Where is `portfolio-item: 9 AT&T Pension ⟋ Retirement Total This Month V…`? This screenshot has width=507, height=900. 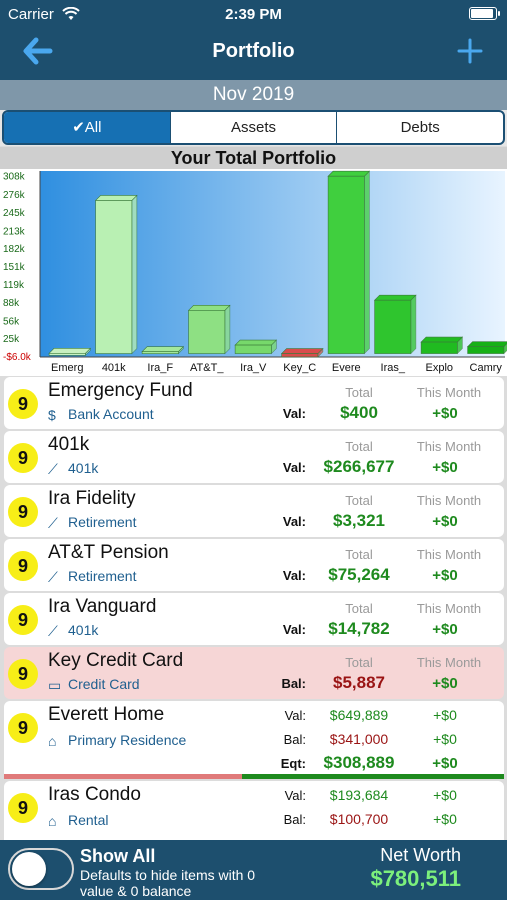 portfolio-item: 9 AT&T Pension ⟋ Retirement Total This Month V… is located at coordinates (254, 565).